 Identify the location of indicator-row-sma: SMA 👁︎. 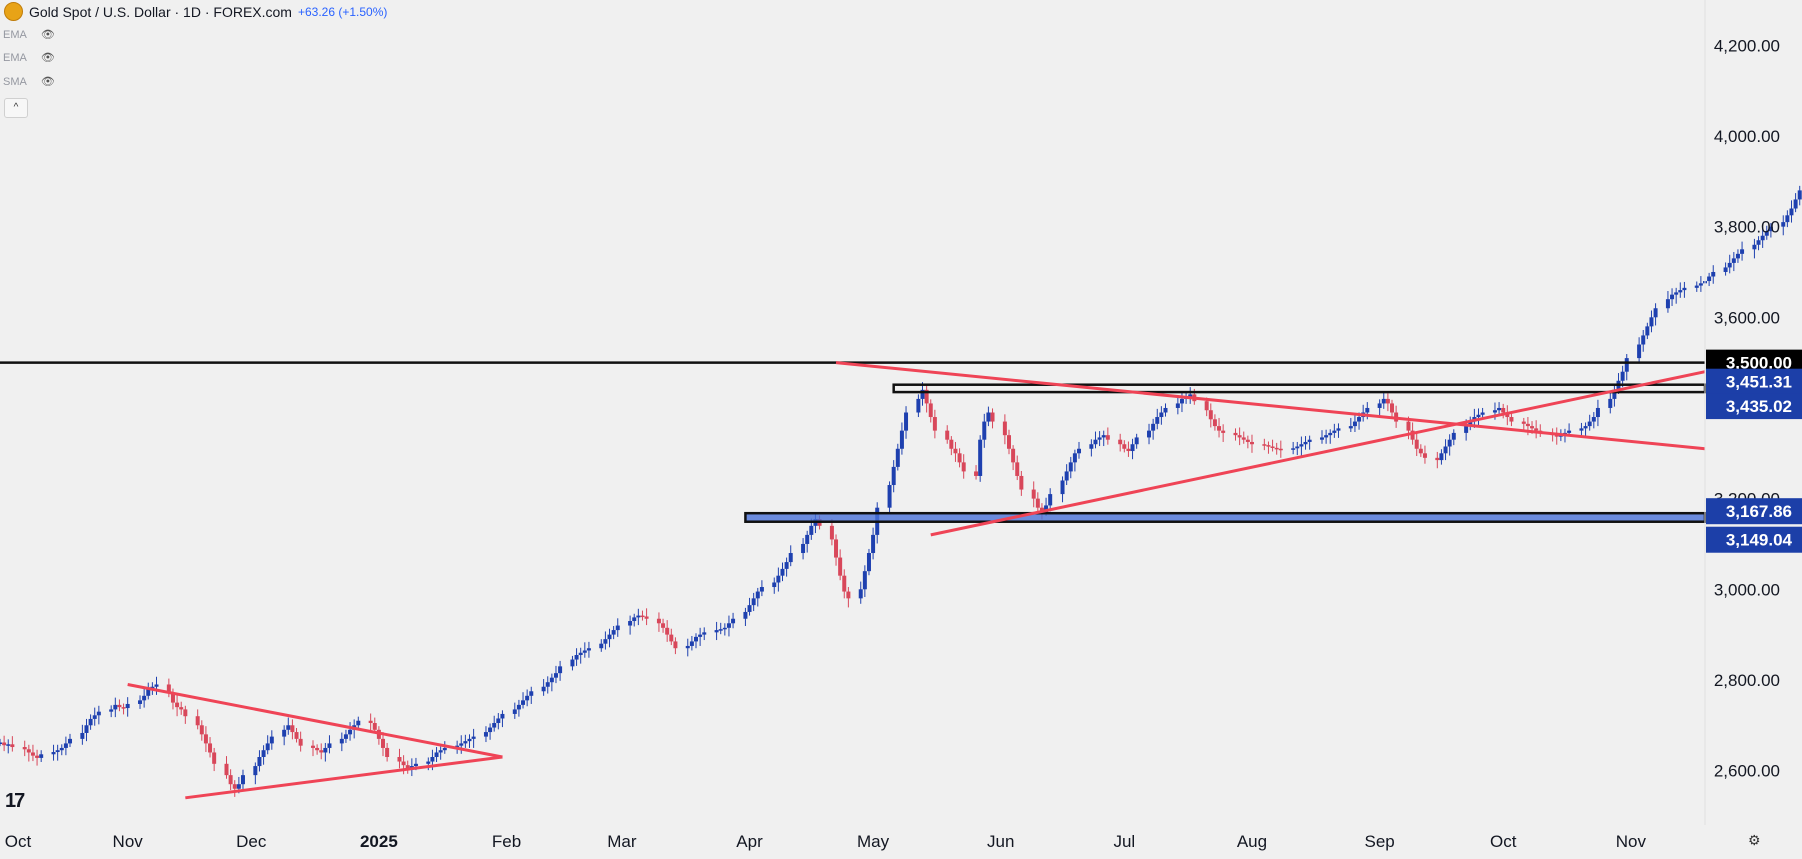
(29, 82).